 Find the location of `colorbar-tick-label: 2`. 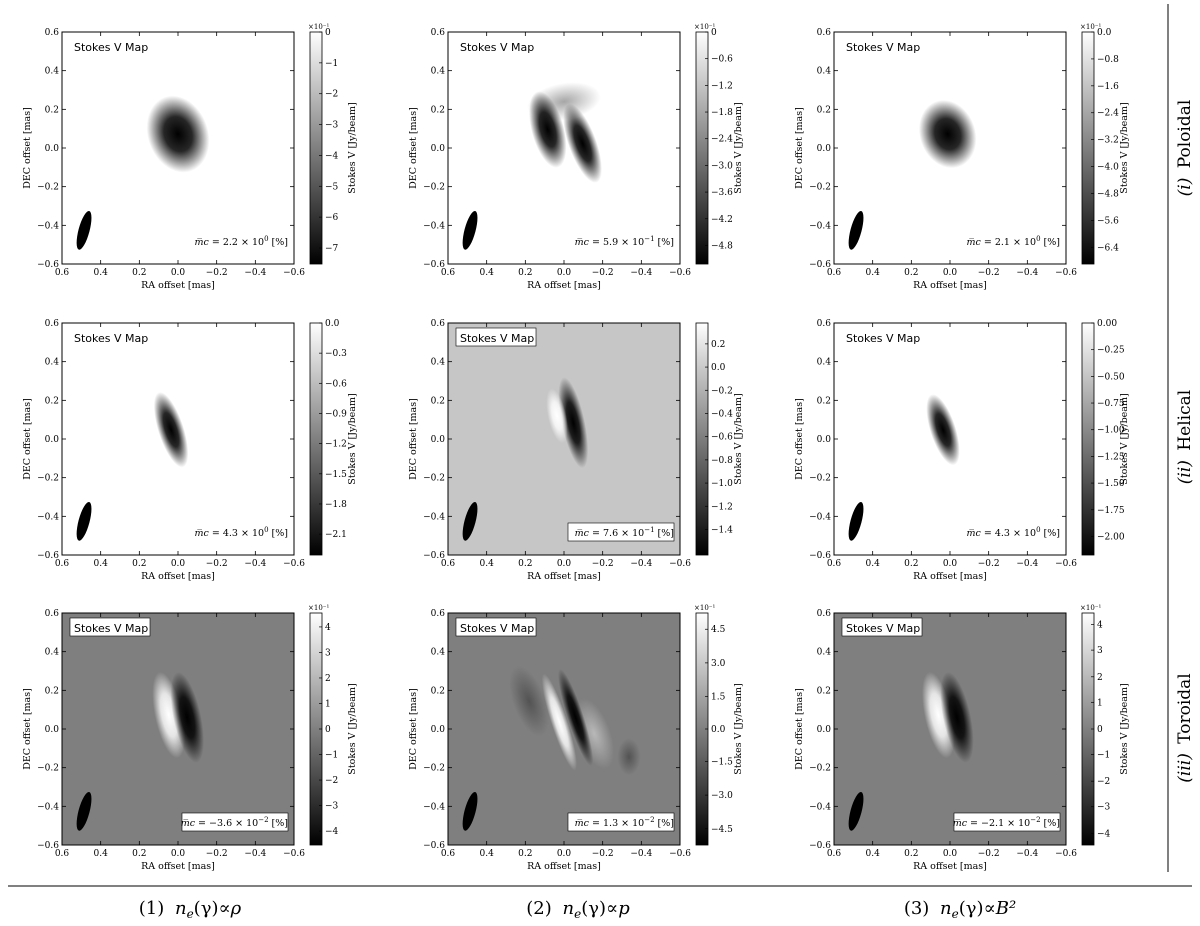

colorbar-tick-label: 2 is located at coordinates (1100, 678).